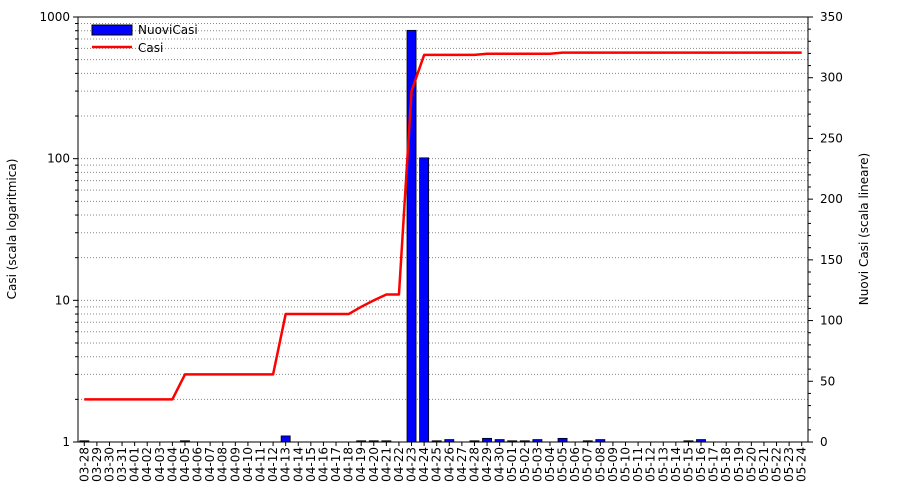 The height and width of the screenshot is (500, 900). What do you see at coordinates (714, 464) in the screenshot?
I see `x-tick-label: 05-17` at bounding box center [714, 464].